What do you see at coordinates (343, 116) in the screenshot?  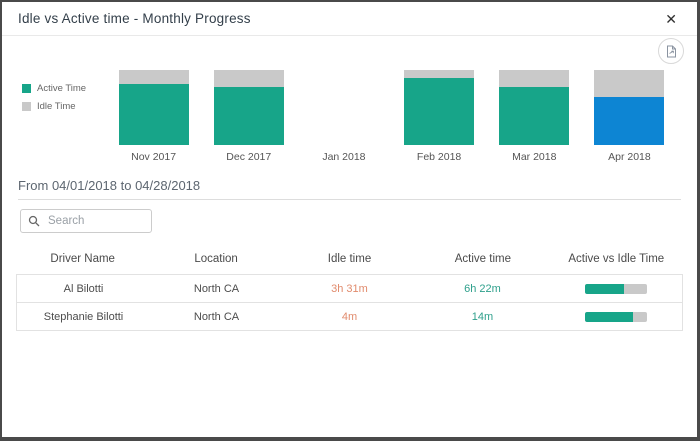 I see `chart-bar-jan-2018: Jan 2018` at bounding box center [343, 116].